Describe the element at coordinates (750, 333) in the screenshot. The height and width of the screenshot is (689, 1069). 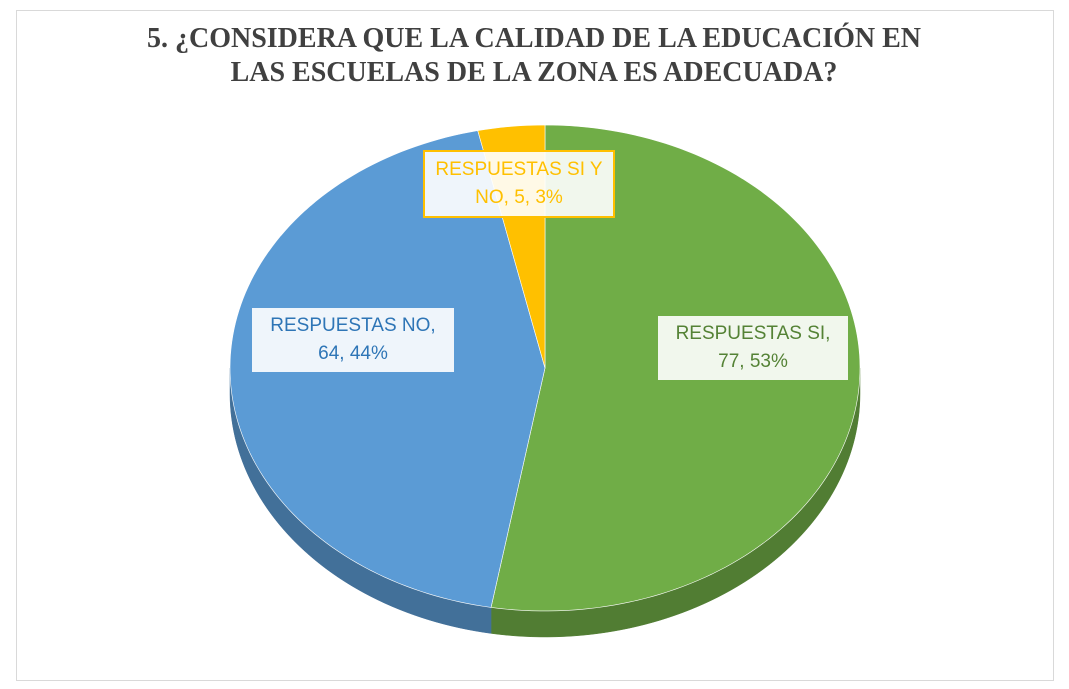
I see `label-category: RESPUESTAS SI` at that location.